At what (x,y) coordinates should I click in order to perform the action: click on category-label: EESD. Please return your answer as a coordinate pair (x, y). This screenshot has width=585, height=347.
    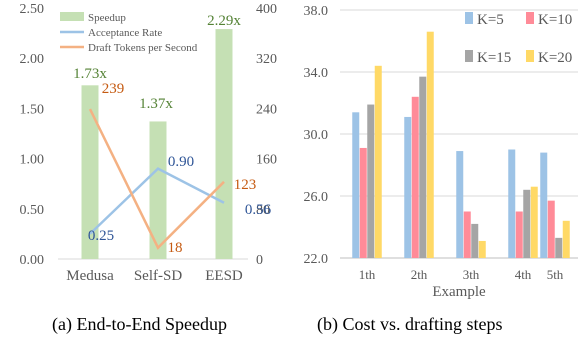
    Looking at the image, I should click on (224, 276).